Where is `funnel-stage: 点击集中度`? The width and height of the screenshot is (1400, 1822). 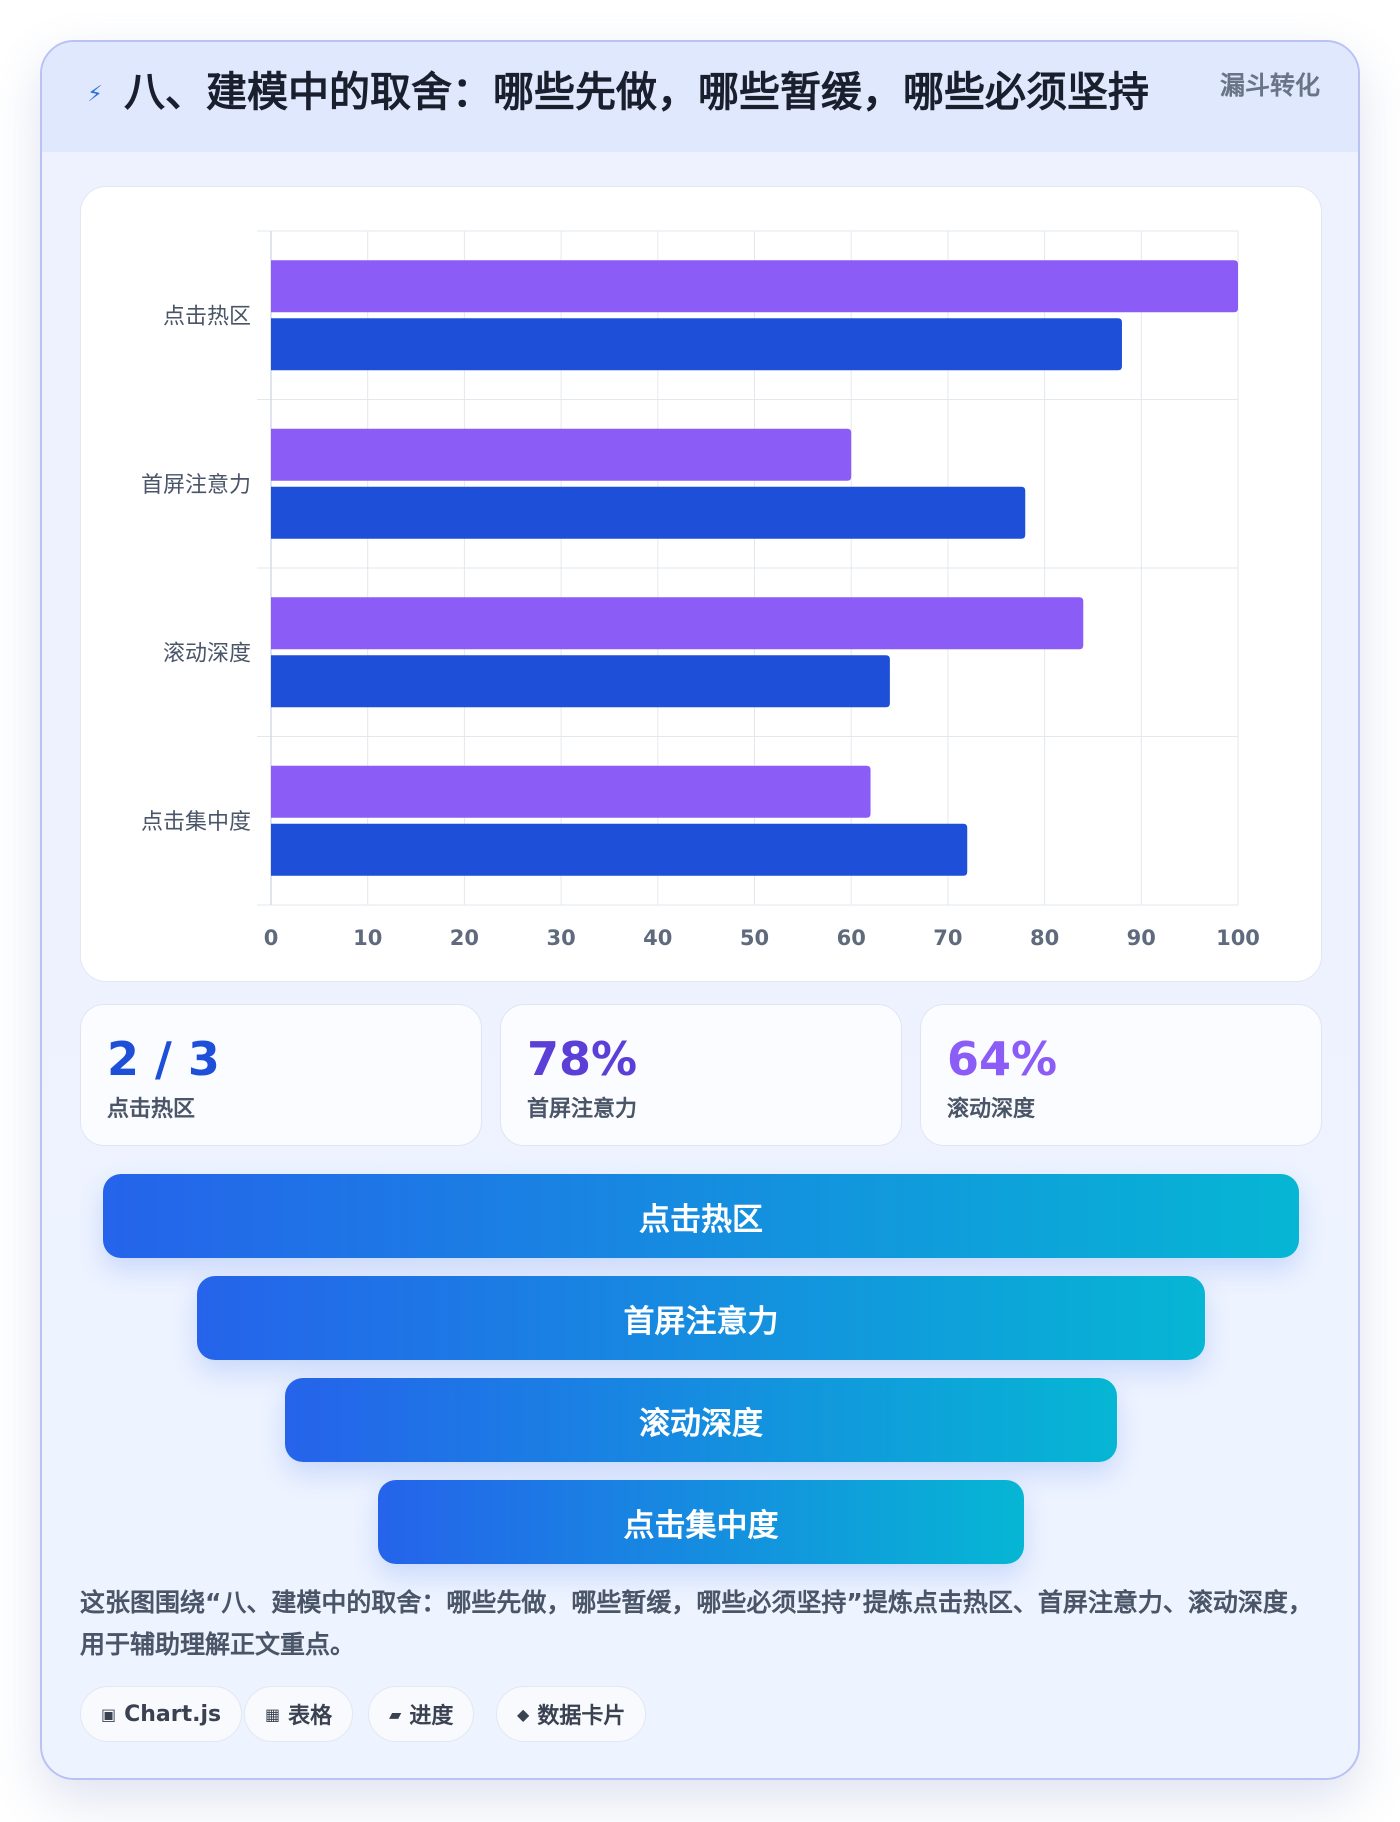 funnel-stage: 点击集中度 is located at coordinates (701, 1522).